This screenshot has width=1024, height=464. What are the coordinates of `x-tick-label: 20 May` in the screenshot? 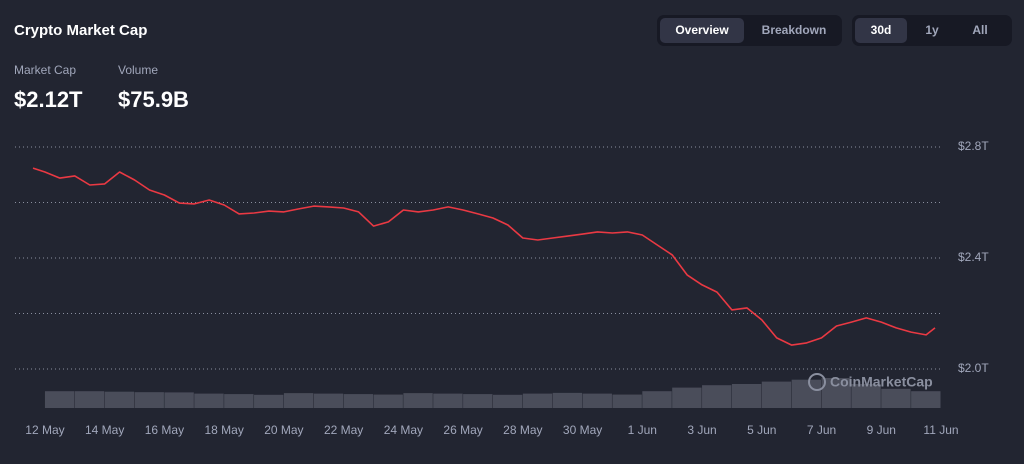 It's located at (283, 430).